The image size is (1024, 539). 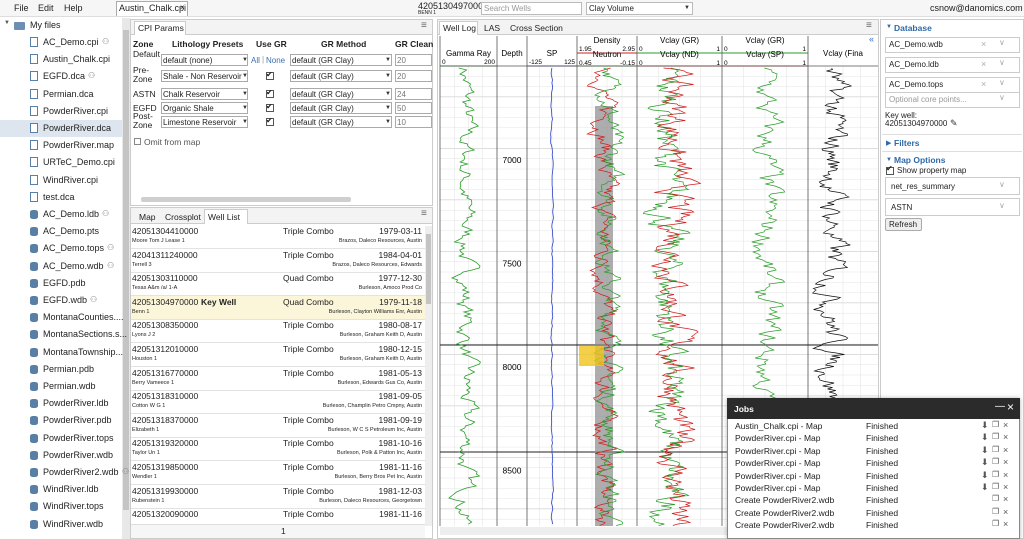 I want to click on file-name: URTeC_Demo.cpi, so click(x=79, y=162).